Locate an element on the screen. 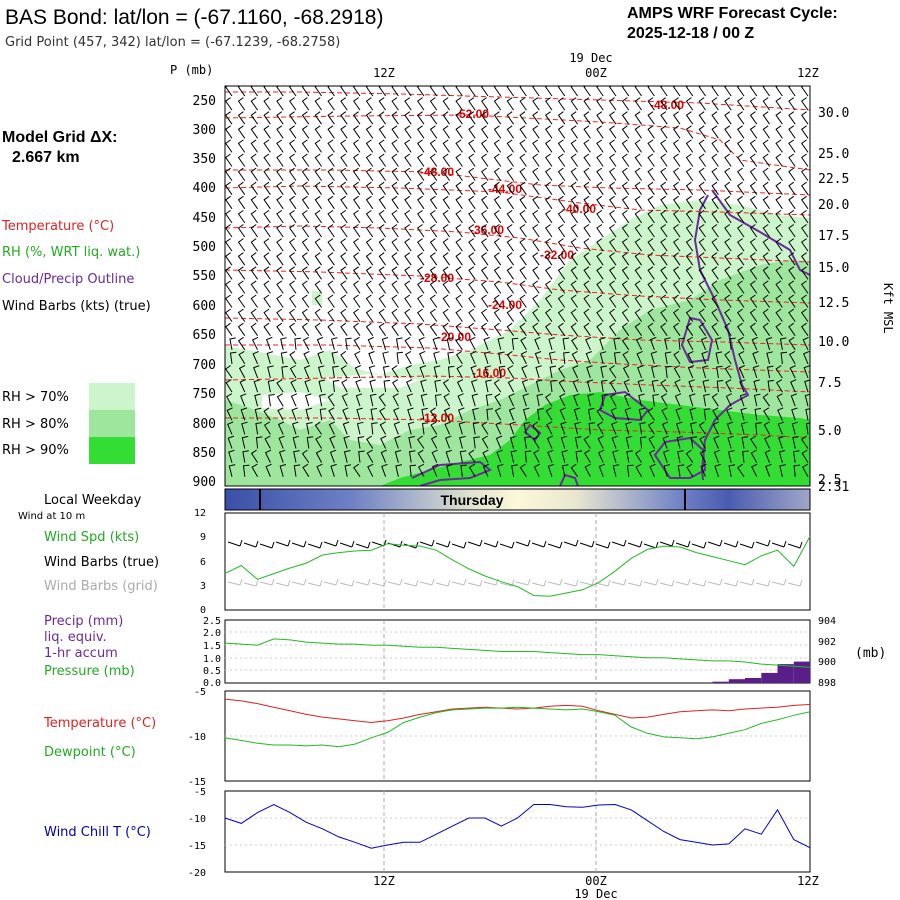  precip-bar is located at coordinates (753, 680).